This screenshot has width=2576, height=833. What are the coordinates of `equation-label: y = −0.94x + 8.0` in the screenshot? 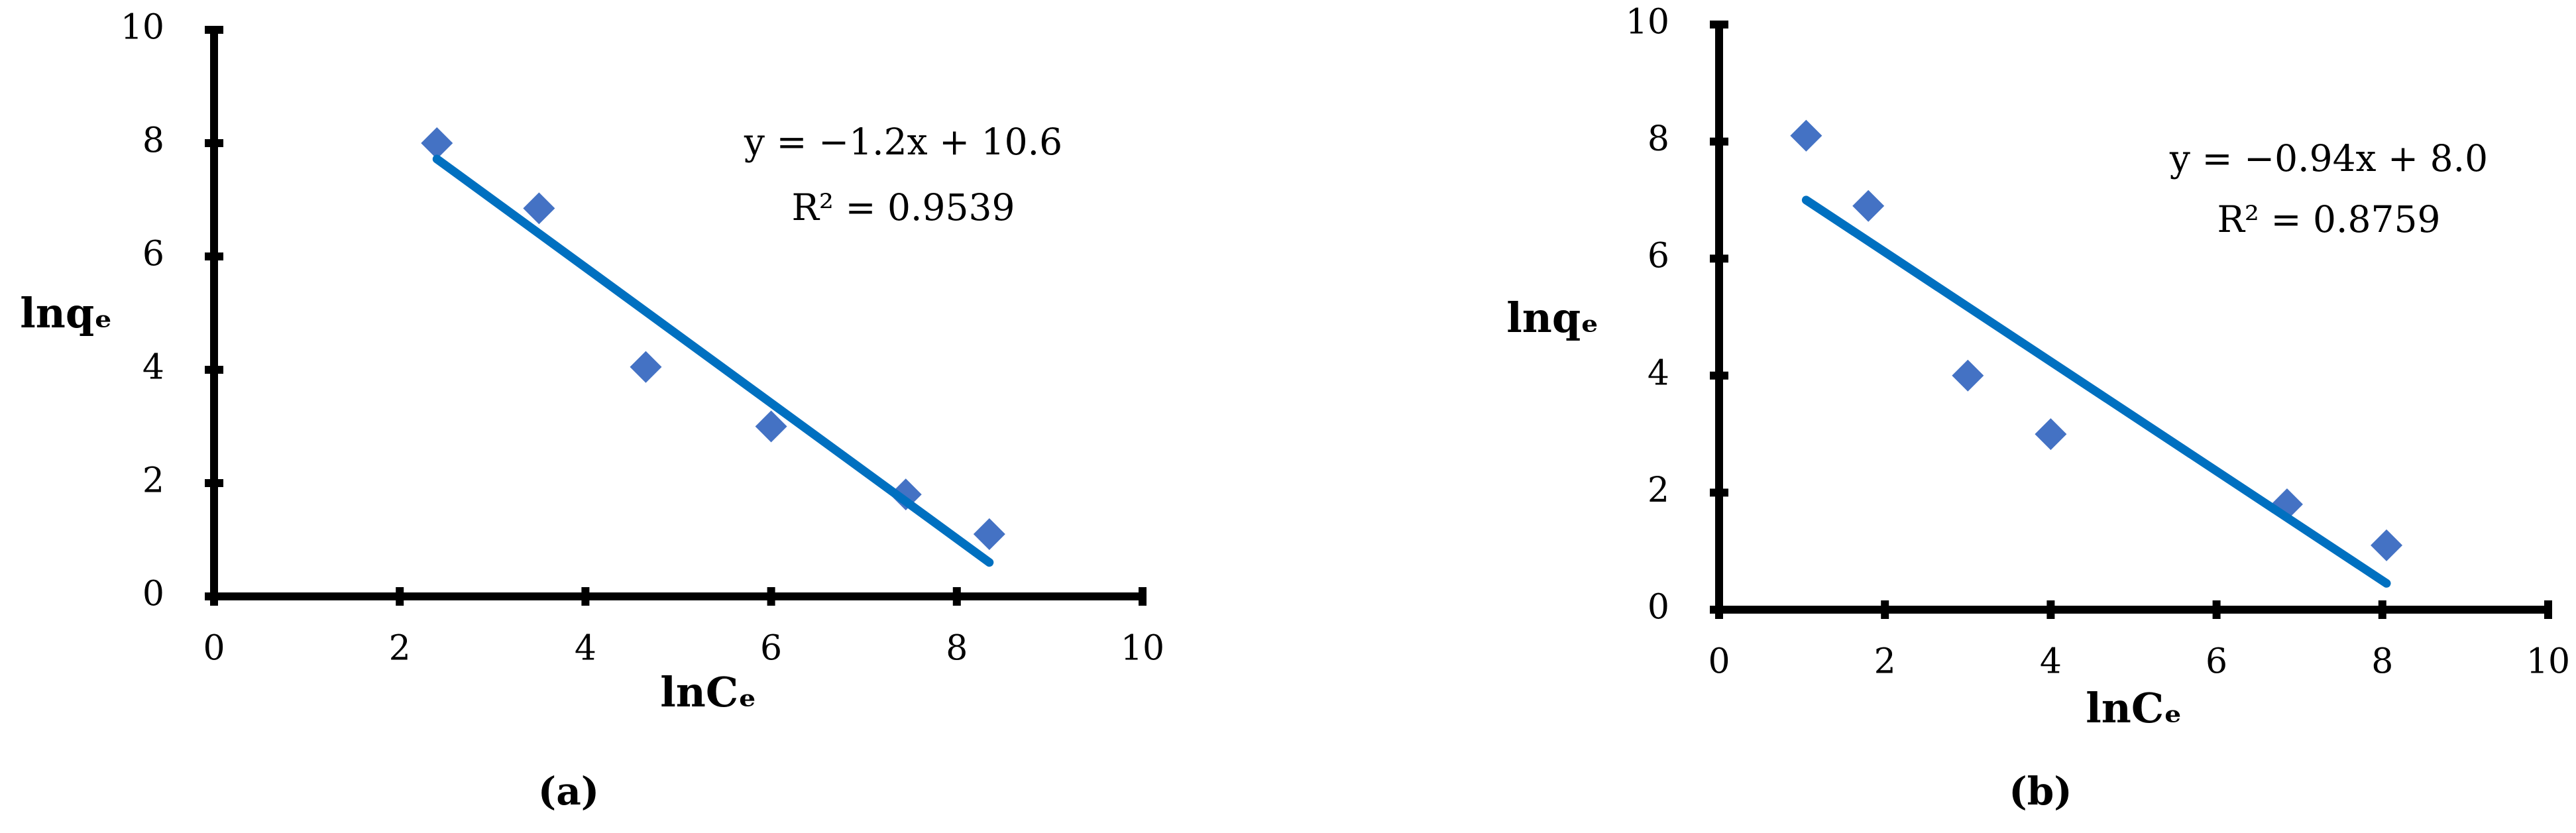 It's located at (2328, 158).